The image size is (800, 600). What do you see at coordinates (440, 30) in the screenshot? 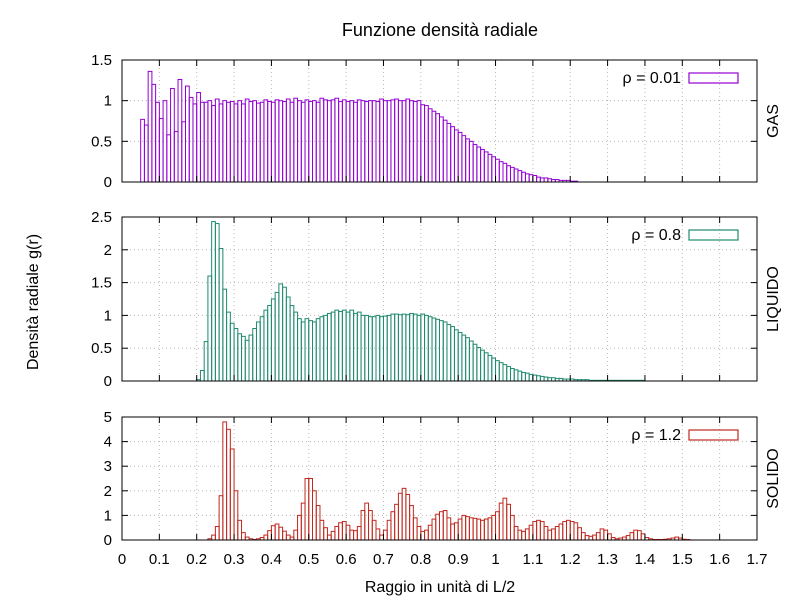
I see `chart-title: Funzione densità radiale` at bounding box center [440, 30].